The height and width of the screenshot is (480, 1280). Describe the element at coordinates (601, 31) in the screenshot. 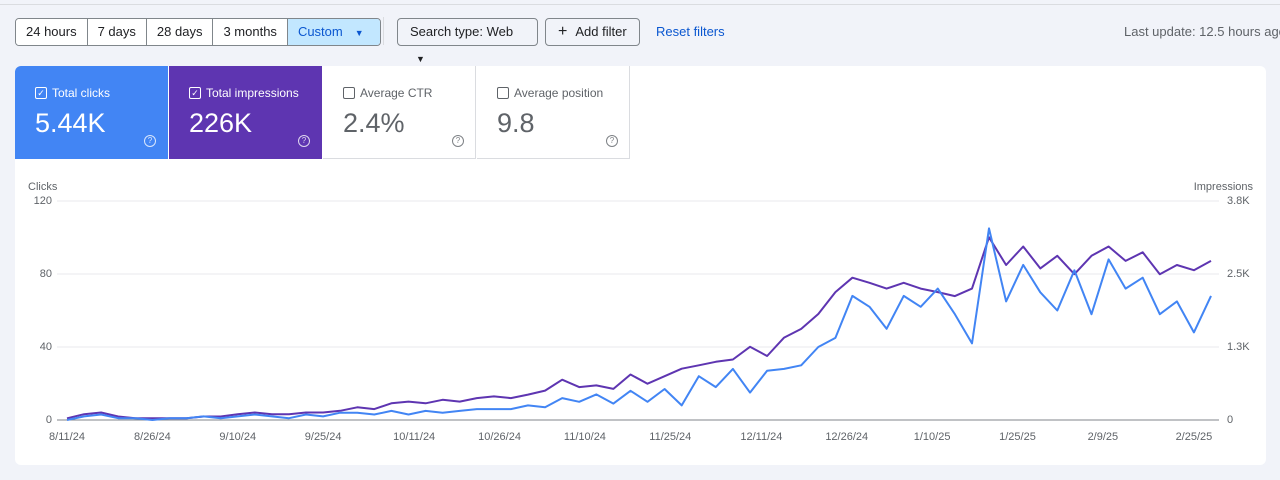

I see `add-filter-label: Add filter` at that location.